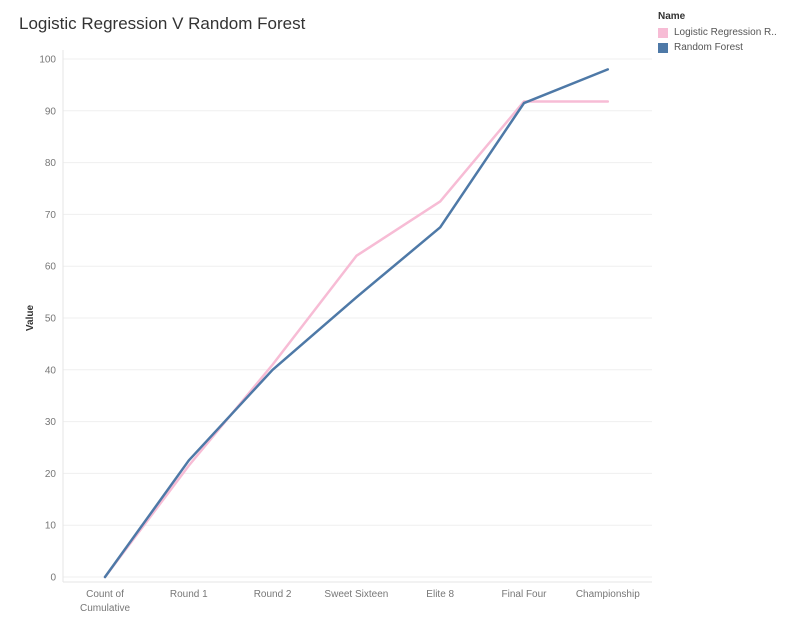 The height and width of the screenshot is (639, 790). I want to click on y-axis-ticks: 0 10 20 30 40 50 60 70 80 90 100, so click(47, 319).